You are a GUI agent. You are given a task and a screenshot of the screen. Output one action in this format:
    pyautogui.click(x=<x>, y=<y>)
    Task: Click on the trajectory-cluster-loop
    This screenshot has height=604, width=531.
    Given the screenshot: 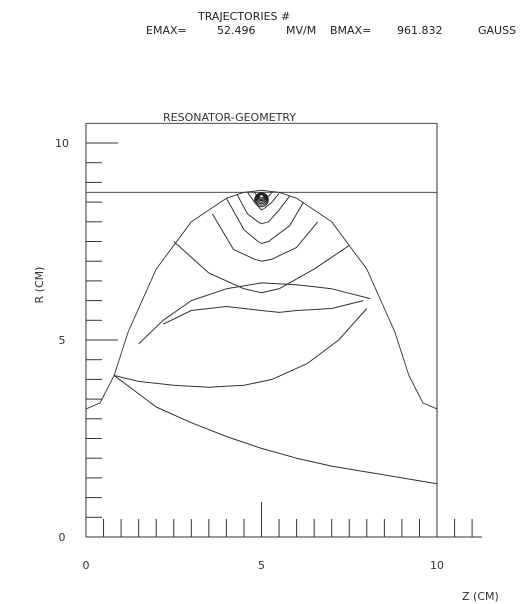 What is the action you would take?
    pyautogui.click(x=261, y=200)
    